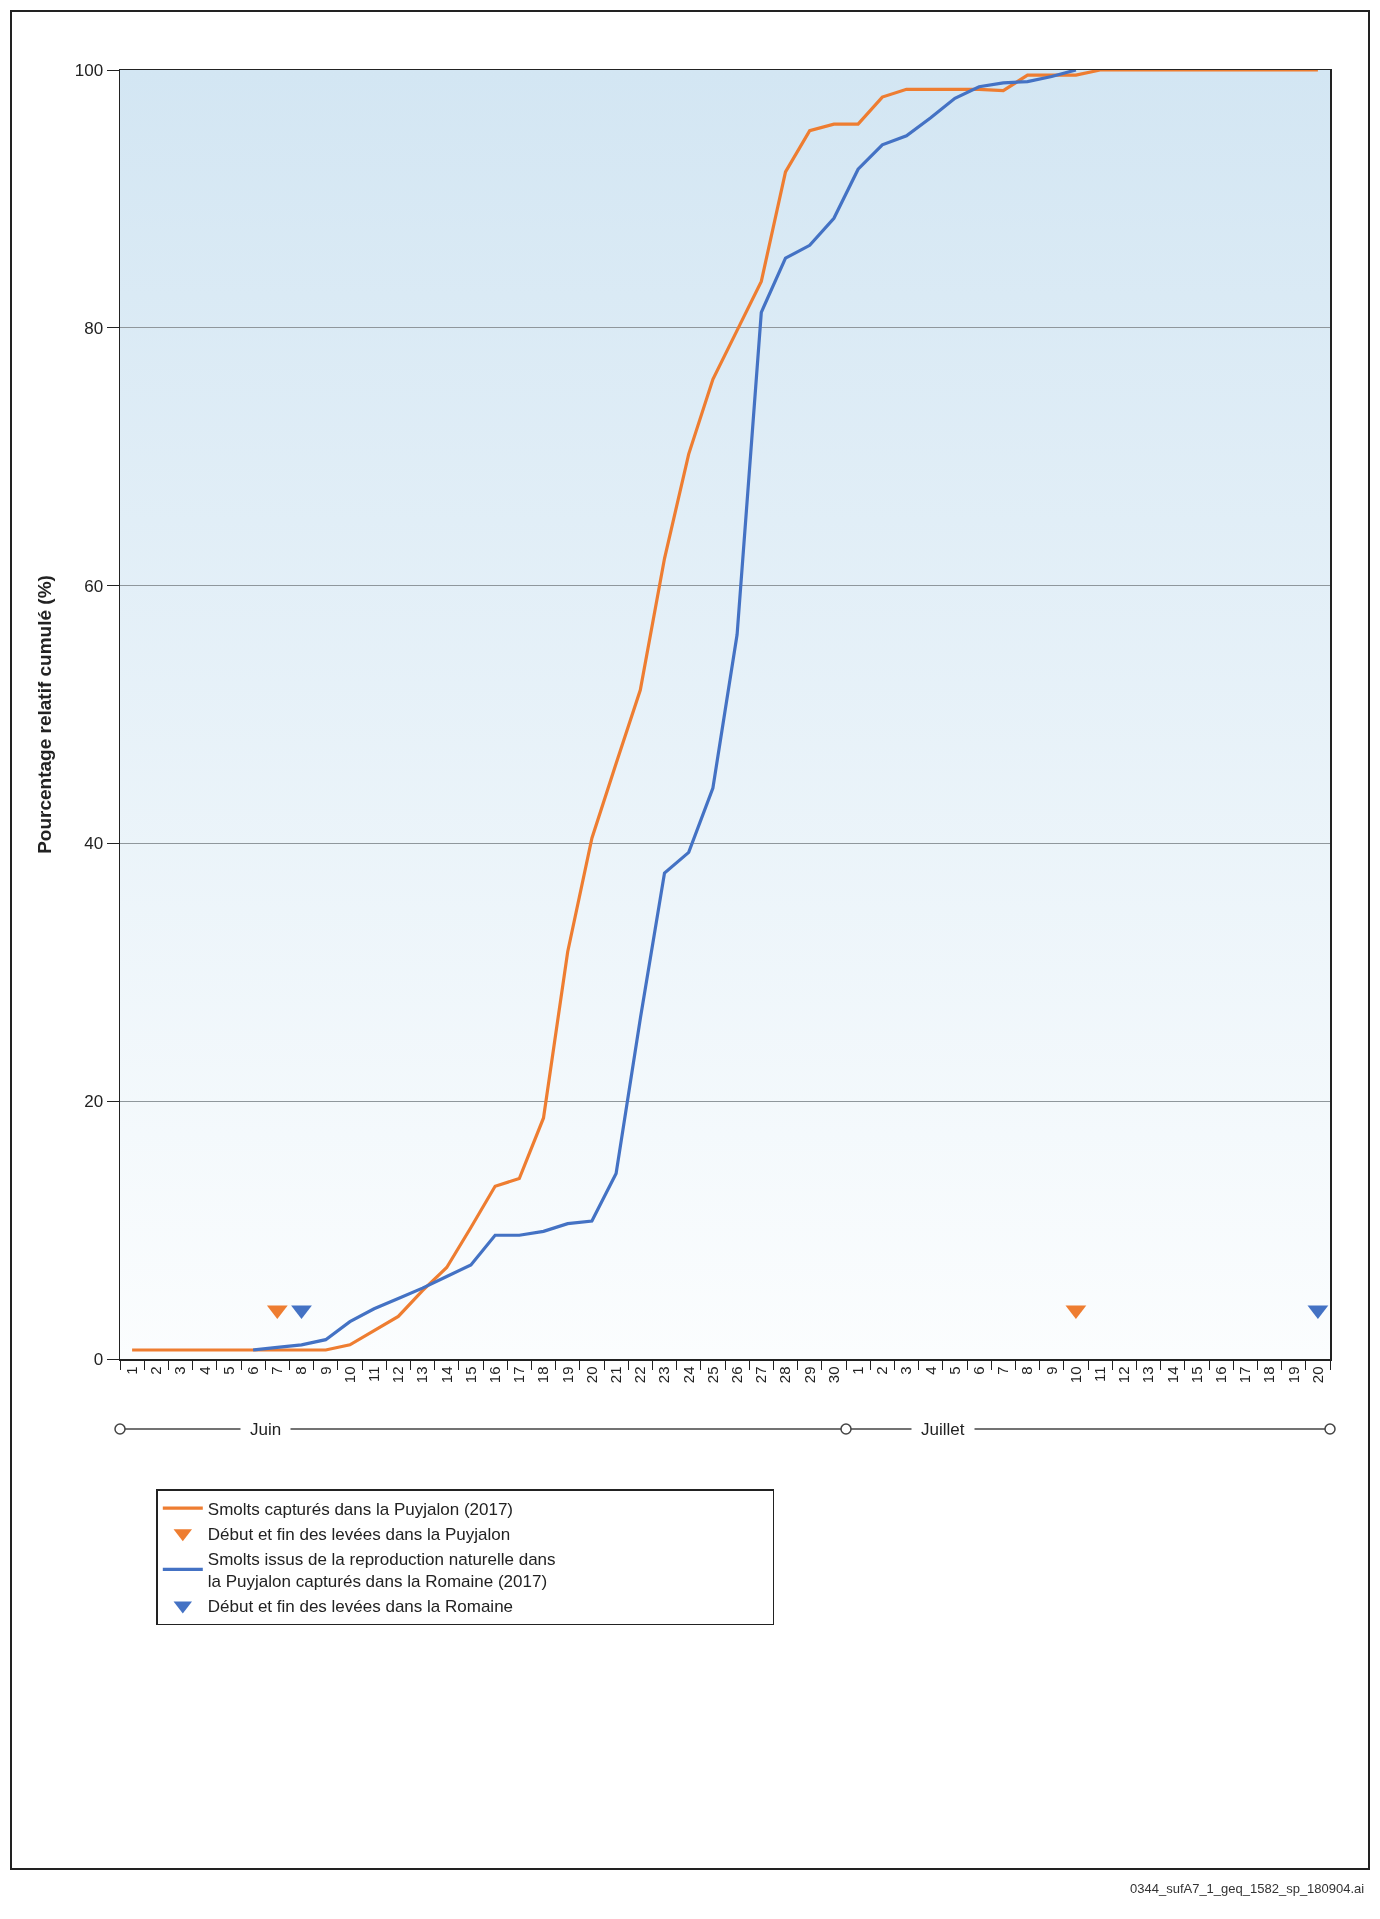 The image size is (1380, 1919). I want to click on x-tick-label: 21, so click(615, 1375).